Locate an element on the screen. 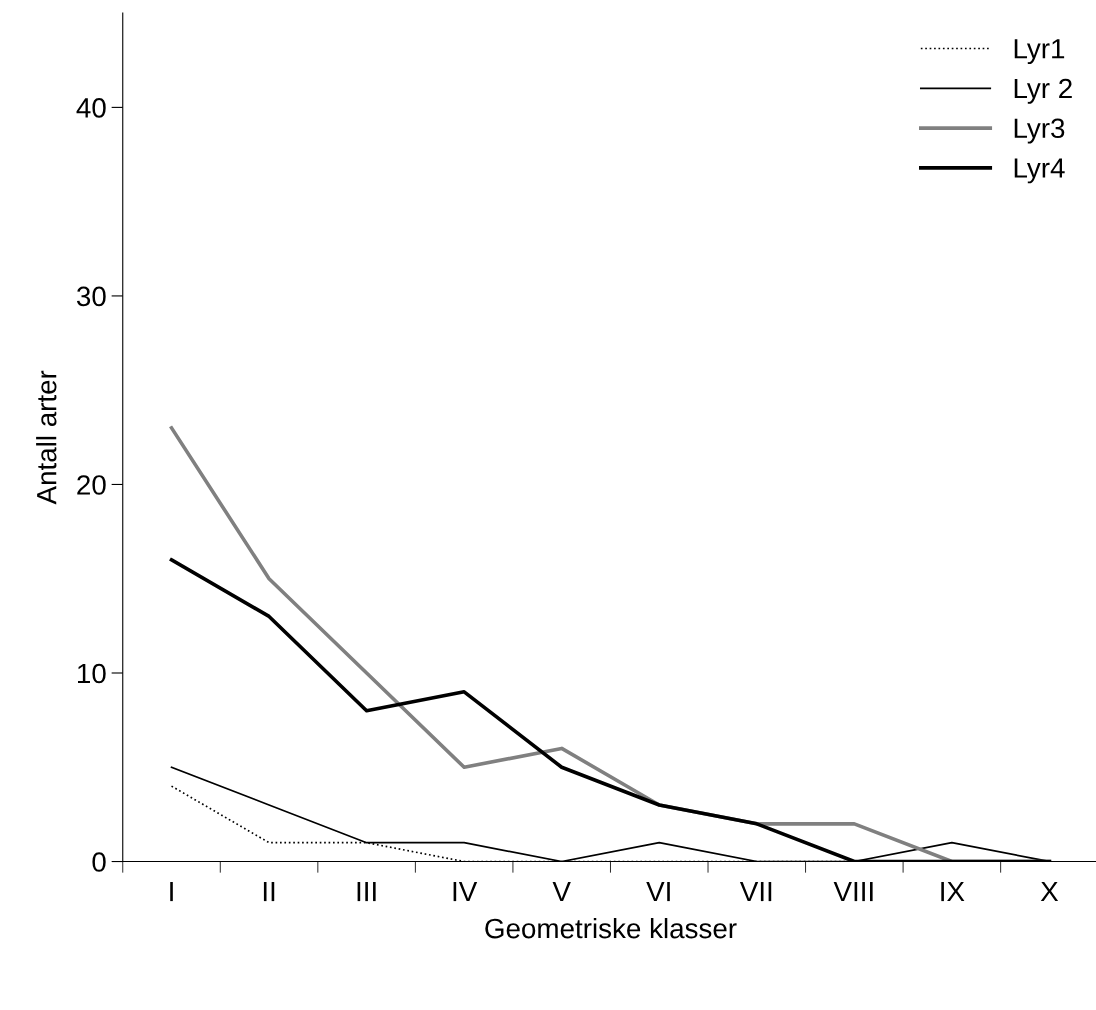 This screenshot has height=1010, width=1096. y-axis-title: Antall arter is located at coordinates (46, 437).